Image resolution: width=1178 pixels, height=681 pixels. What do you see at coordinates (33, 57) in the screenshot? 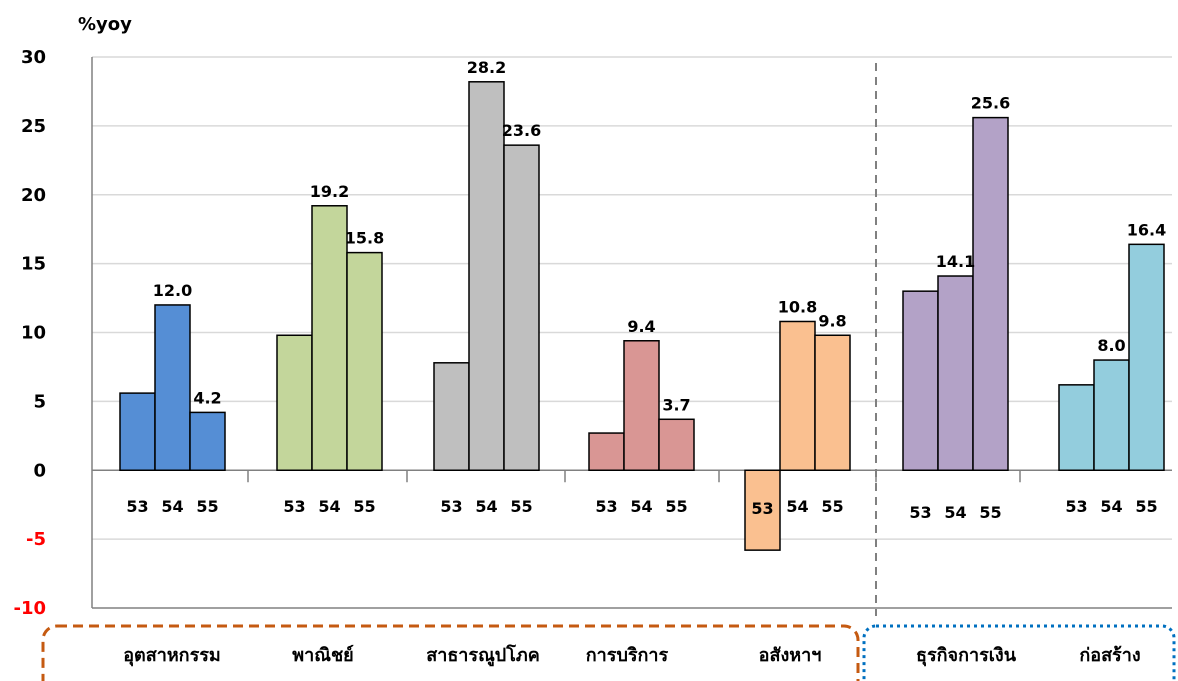
I see `y-tick-label: 30` at bounding box center [33, 57].